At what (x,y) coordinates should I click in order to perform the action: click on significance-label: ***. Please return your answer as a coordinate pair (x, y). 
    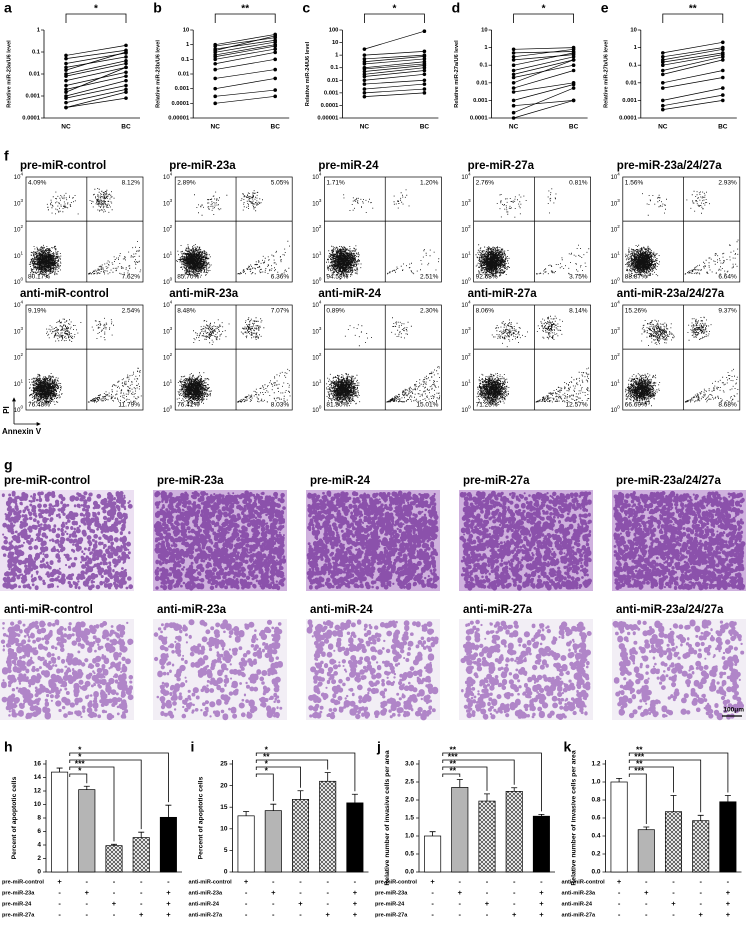
    Looking at the image, I should click on (639, 770).